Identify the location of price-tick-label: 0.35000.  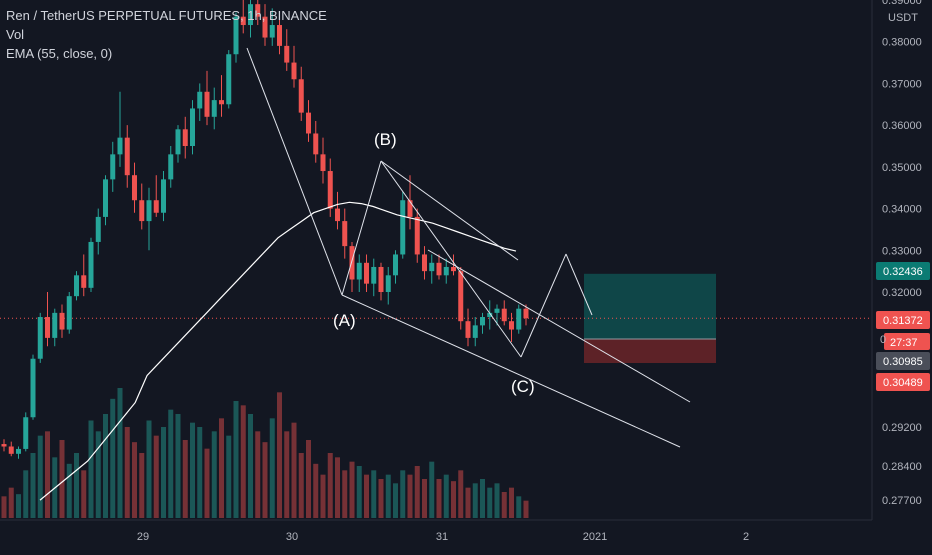
(902, 168).